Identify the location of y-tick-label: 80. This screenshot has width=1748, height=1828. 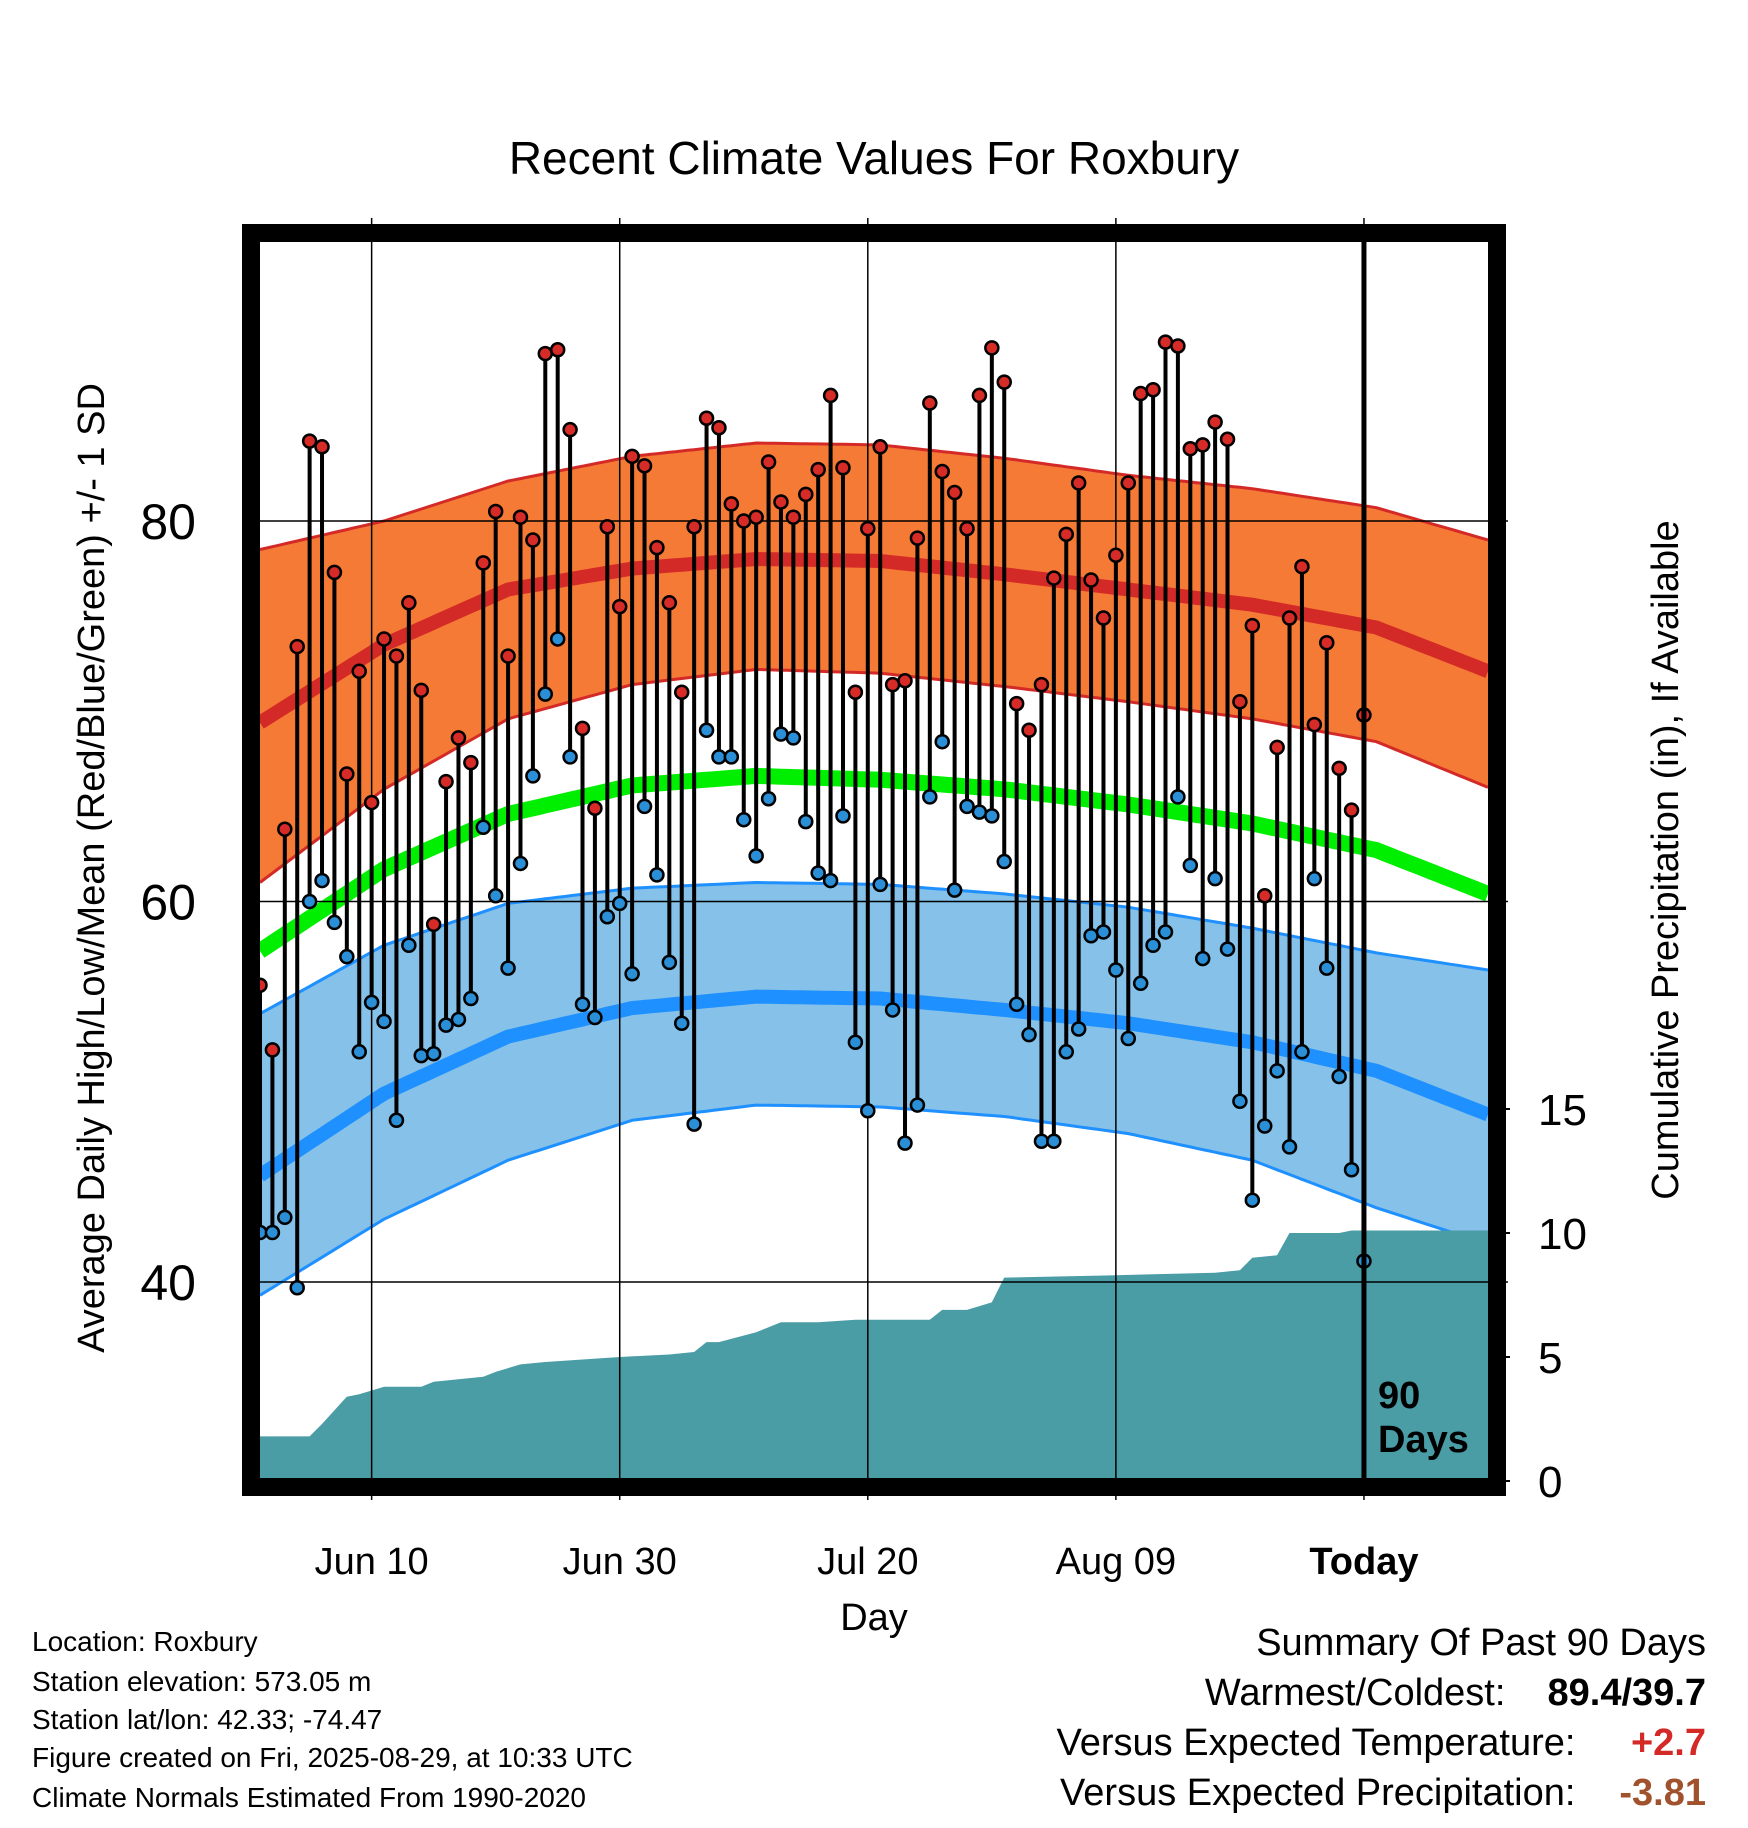
(168, 522).